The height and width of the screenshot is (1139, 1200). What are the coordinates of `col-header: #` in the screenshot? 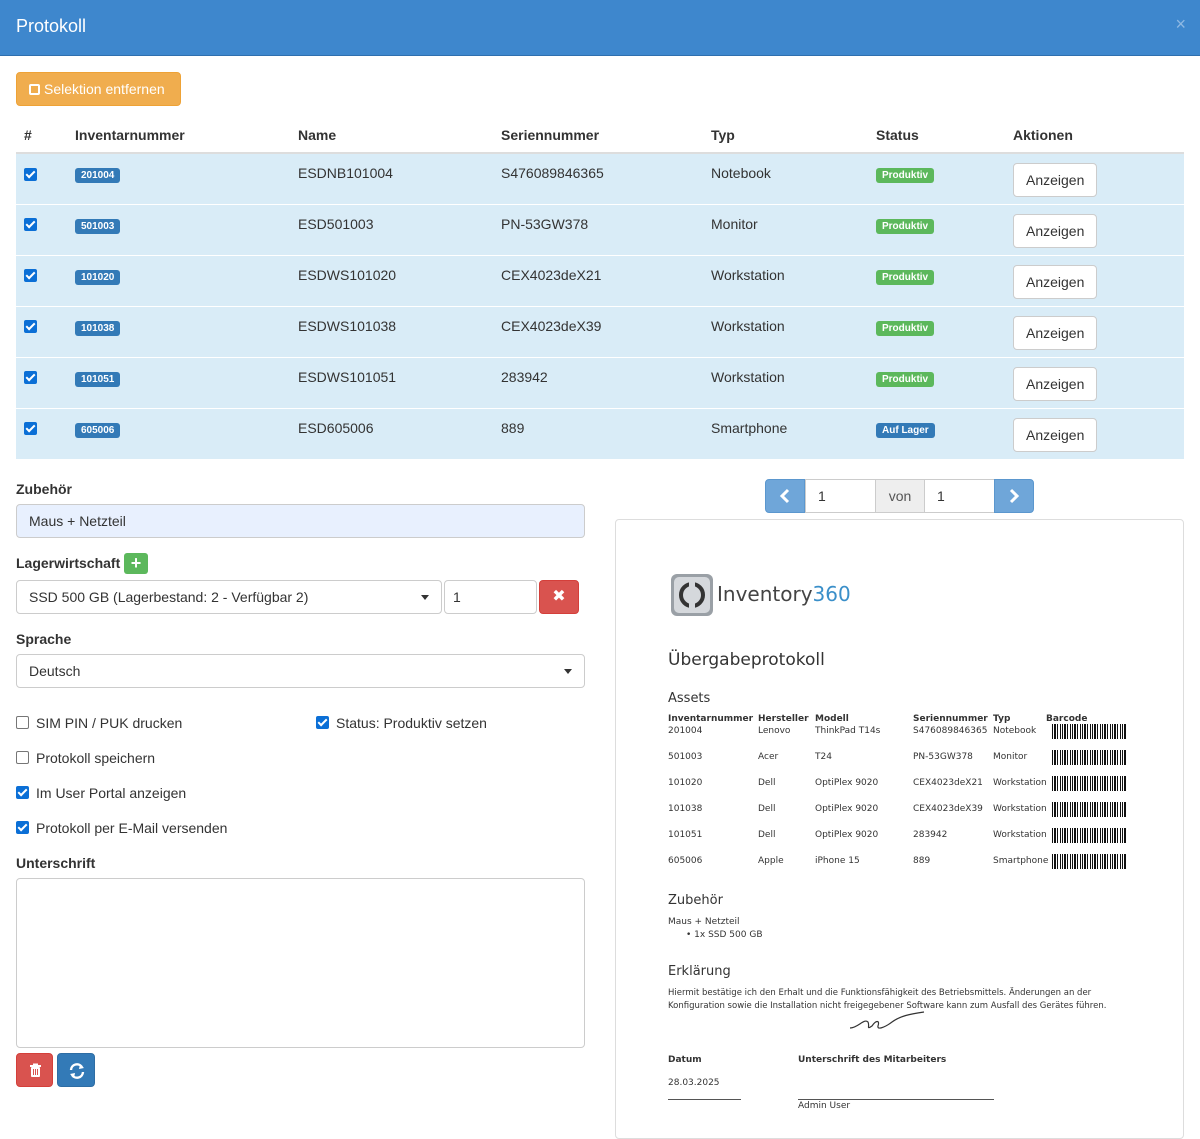 It's located at (41, 135).